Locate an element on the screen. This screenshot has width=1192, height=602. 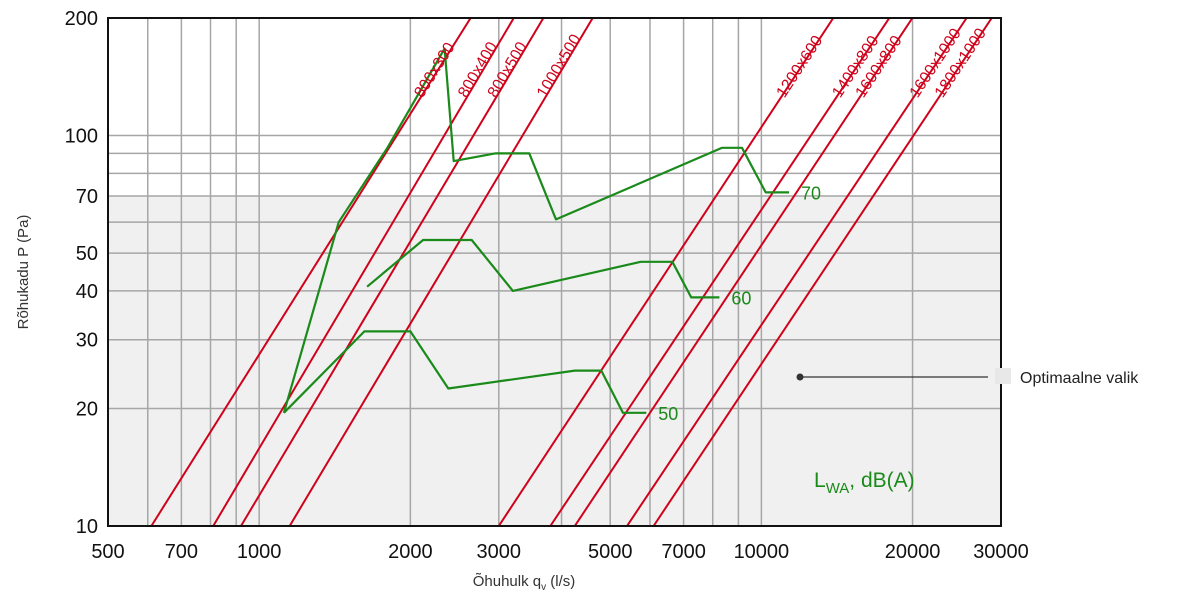
y-tick-label: 20 is located at coordinates (87, 409).